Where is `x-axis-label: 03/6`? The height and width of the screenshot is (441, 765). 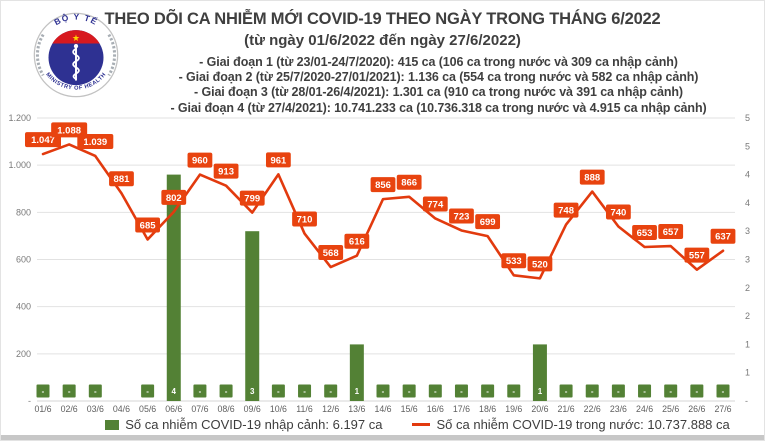
x-axis-label: 03/6 is located at coordinates (95, 409).